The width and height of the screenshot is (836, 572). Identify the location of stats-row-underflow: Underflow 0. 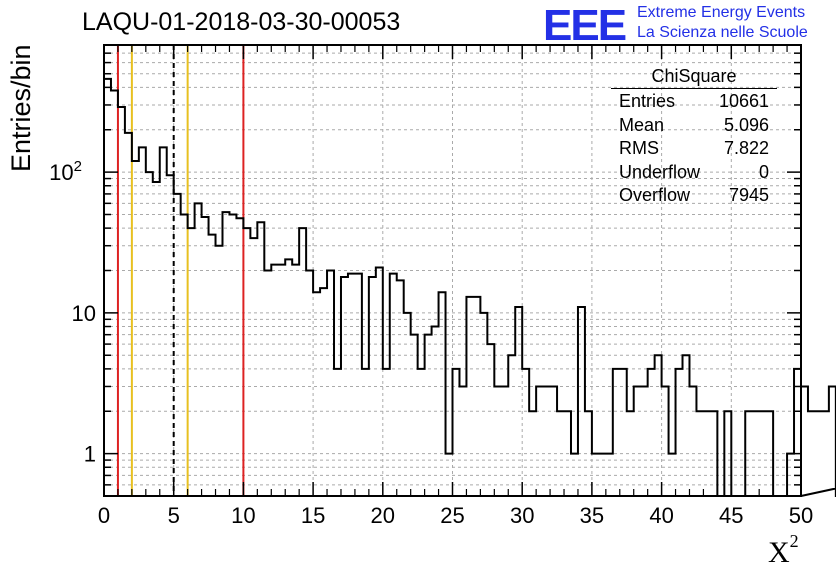
(694, 174).